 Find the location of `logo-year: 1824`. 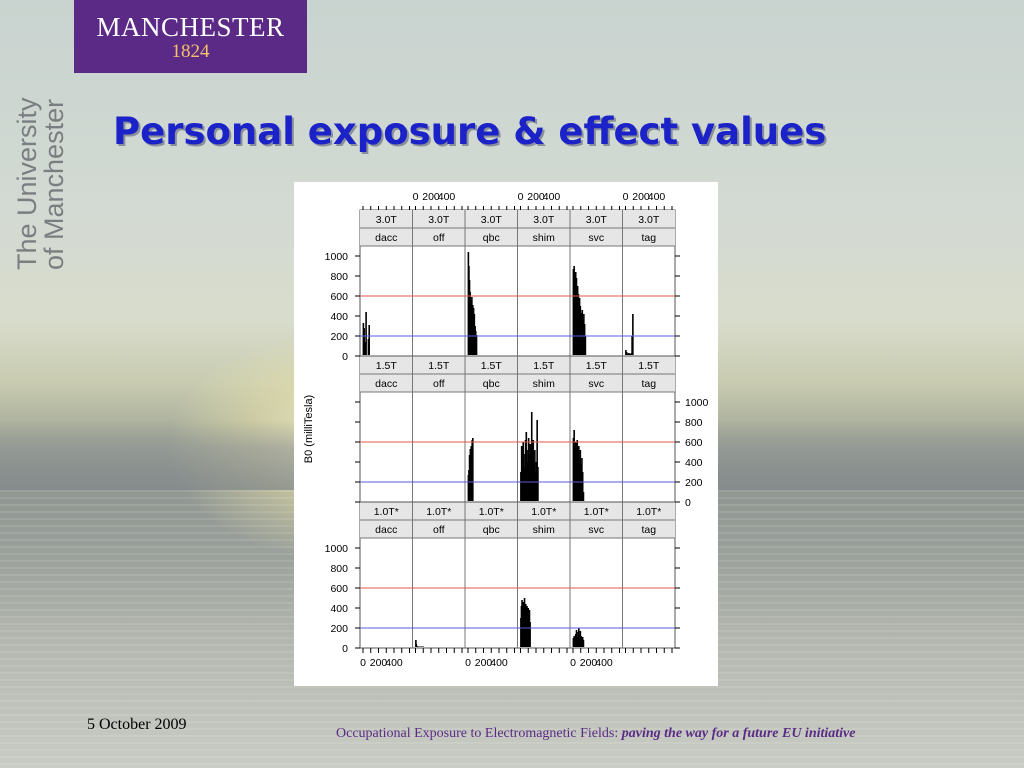

logo-year: 1824 is located at coordinates (190, 51).